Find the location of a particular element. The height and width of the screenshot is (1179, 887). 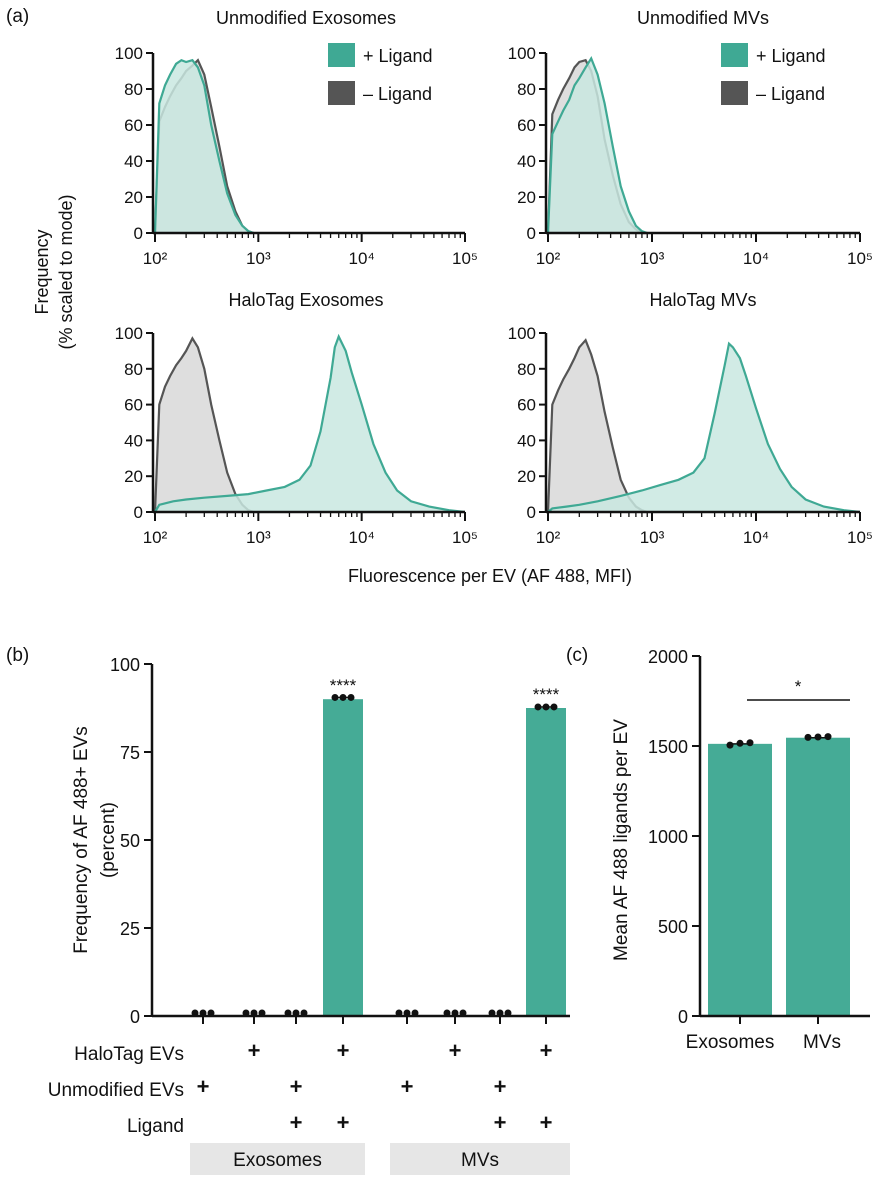

hist-y-label-1: Frequency is located at coordinates (42, 271).